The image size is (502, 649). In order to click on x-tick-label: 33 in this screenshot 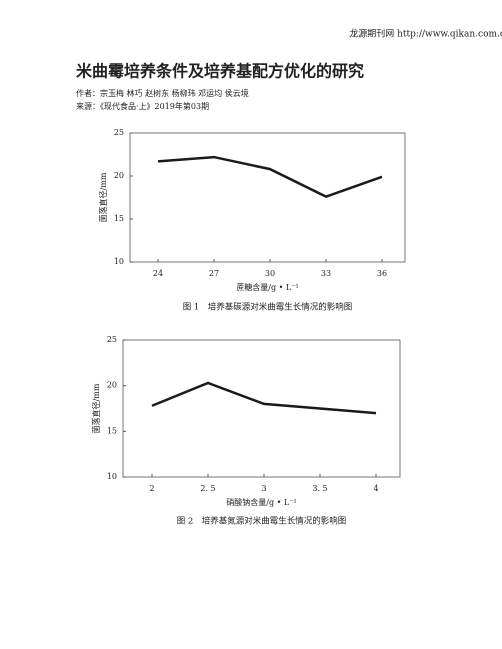, I will do `click(326, 273)`.